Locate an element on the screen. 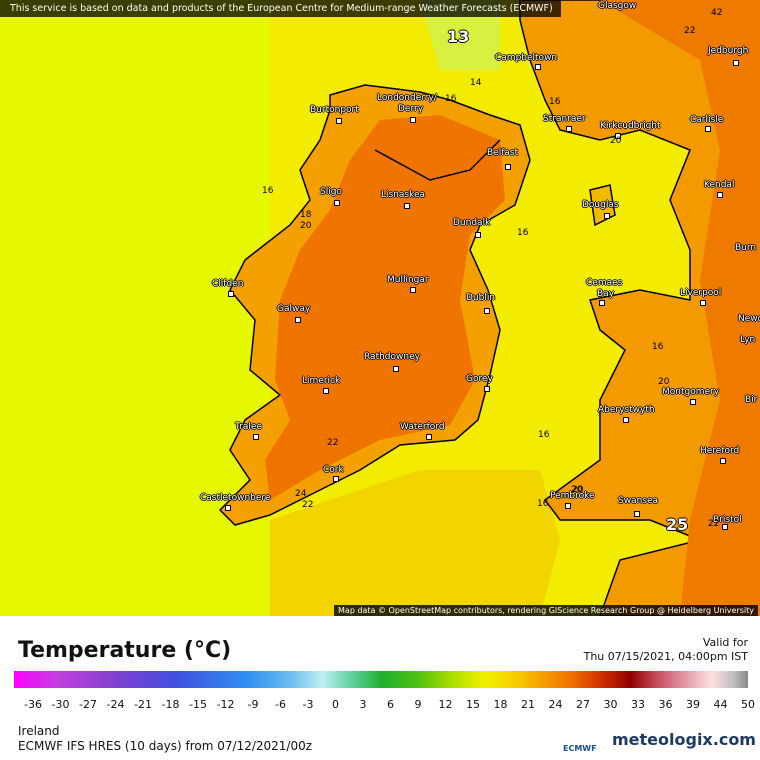 Image resolution: width=760 pixels, height=760 pixels. place-label: Burtonport is located at coordinates (334, 110).